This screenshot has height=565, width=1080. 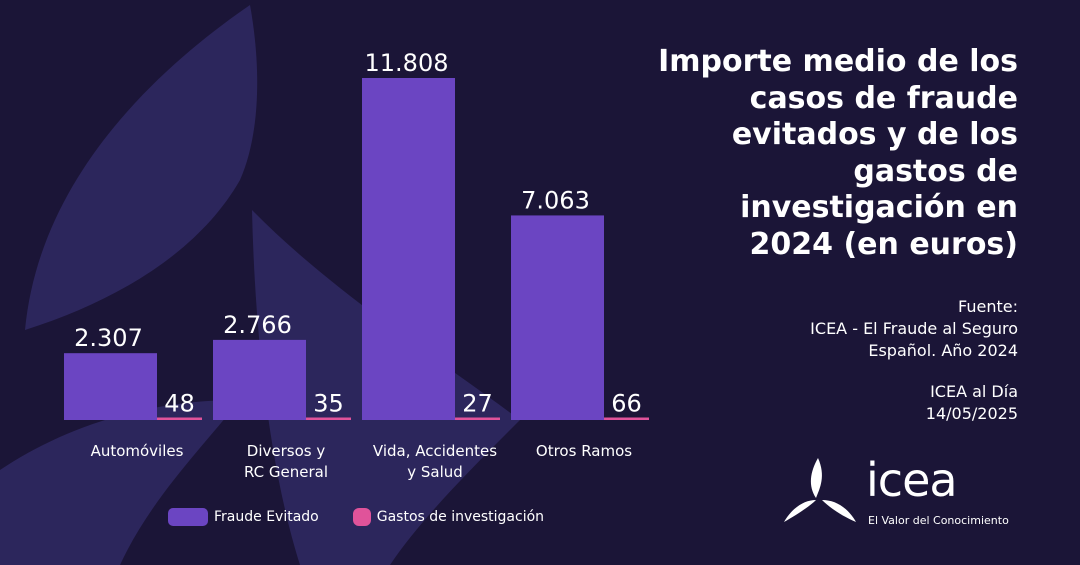 I want to click on legend-swatch-gastos, so click(x=361, y=517).